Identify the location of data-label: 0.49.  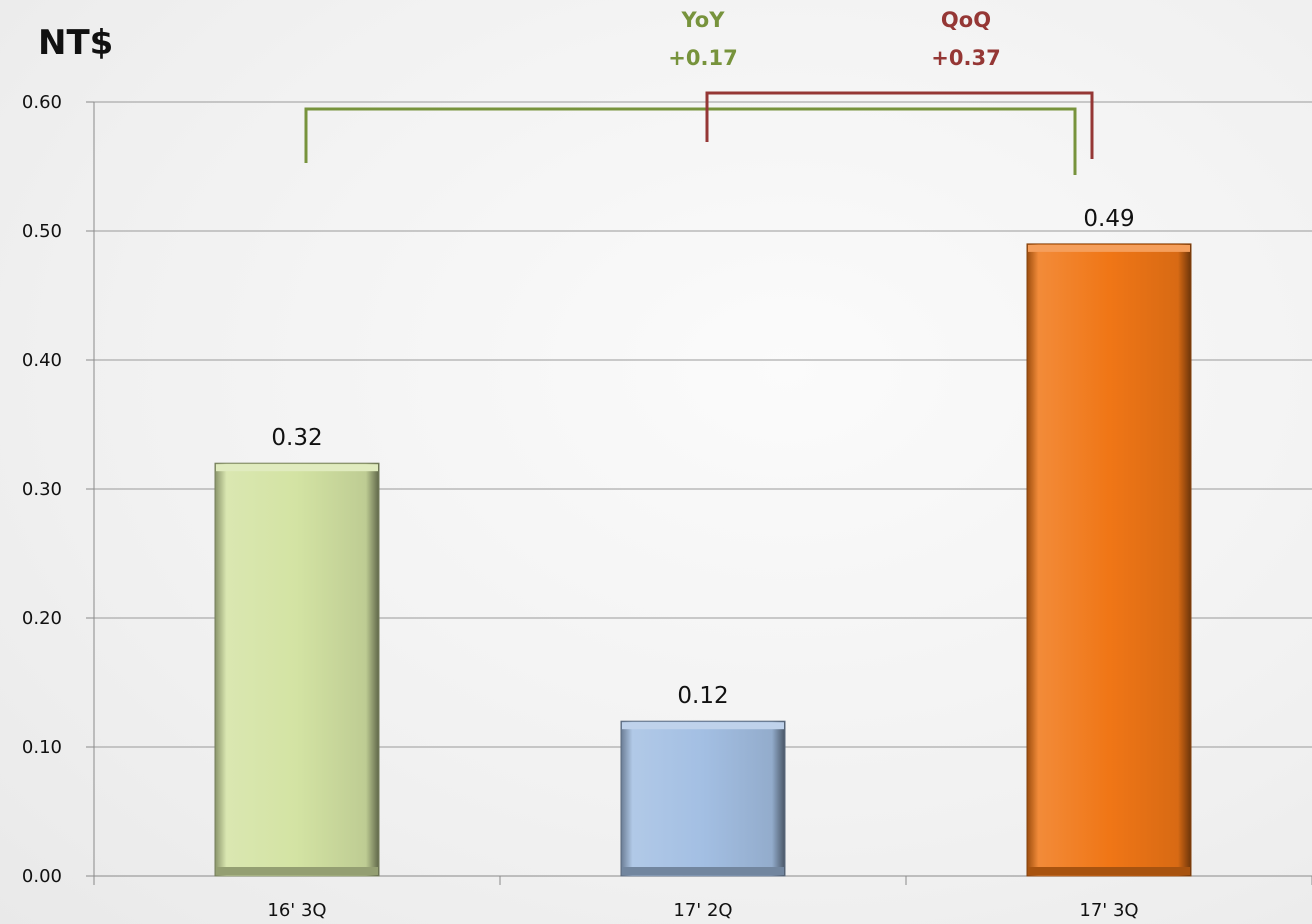
(1108, 219).